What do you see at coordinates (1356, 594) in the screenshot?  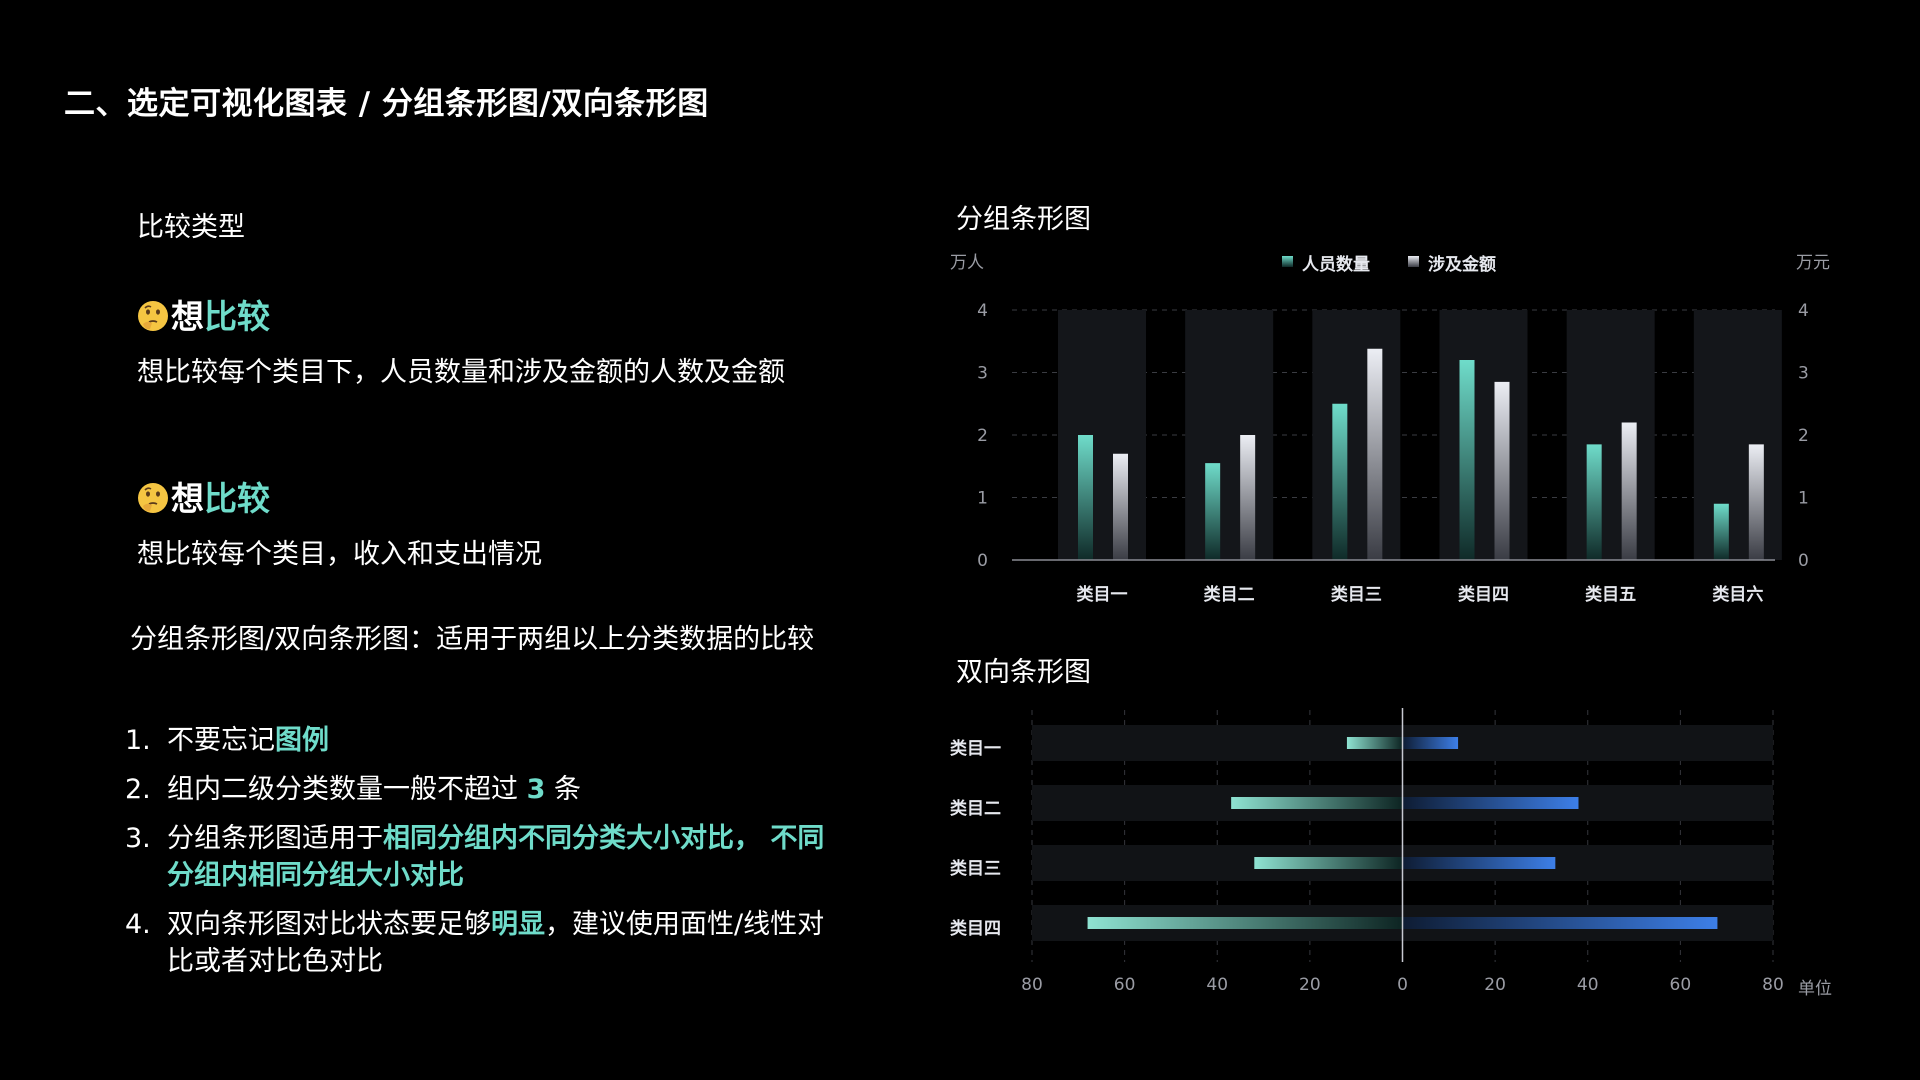 I see `x-tick-label: 类目三` at bounding box center [1356, 594].